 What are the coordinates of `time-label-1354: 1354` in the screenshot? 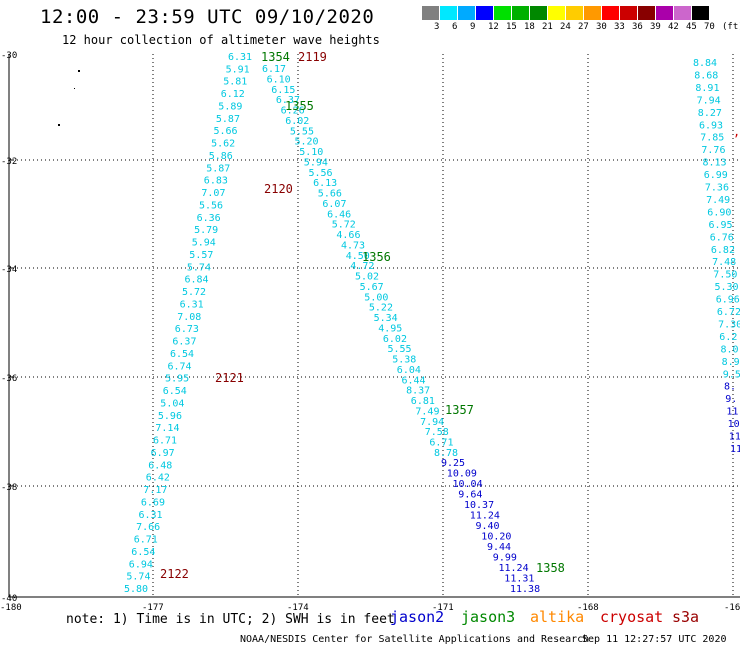 It's located at (275, 57).